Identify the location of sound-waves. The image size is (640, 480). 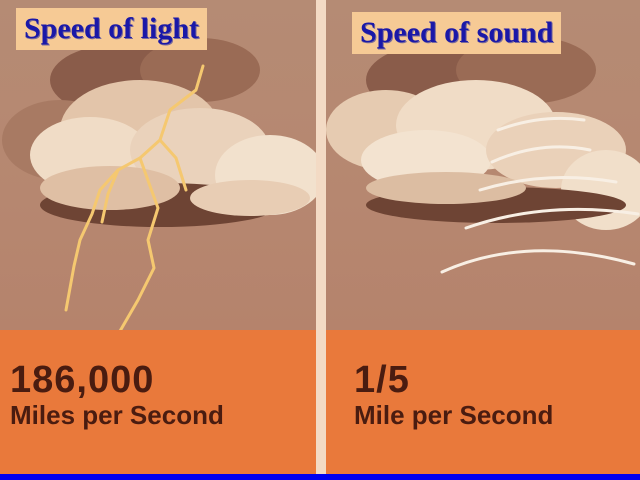
(540, 195).